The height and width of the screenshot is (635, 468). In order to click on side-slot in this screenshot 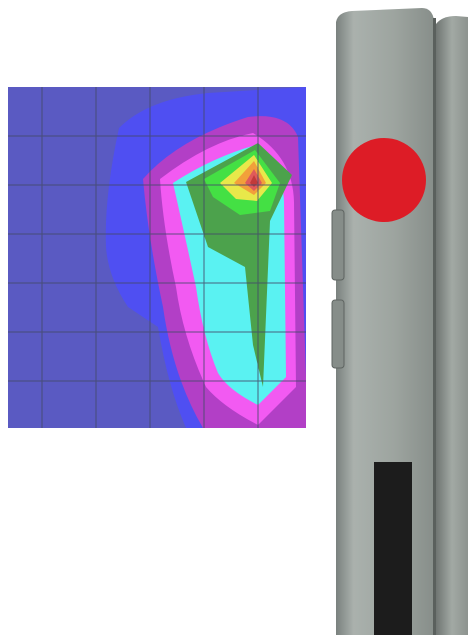, I will do `click(393, 548)`.